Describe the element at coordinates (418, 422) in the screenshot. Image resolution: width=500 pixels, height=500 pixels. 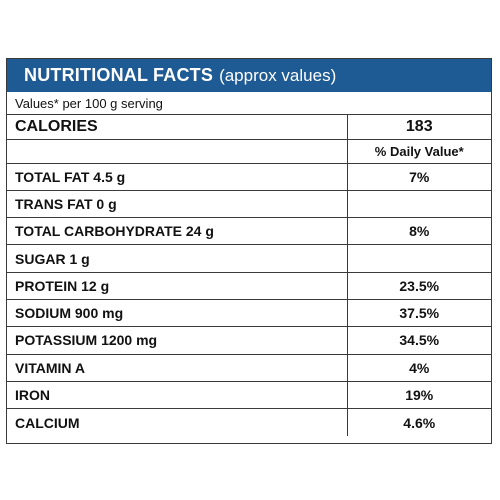
I see `nutrient-daily-value: 4.6%` at that location.